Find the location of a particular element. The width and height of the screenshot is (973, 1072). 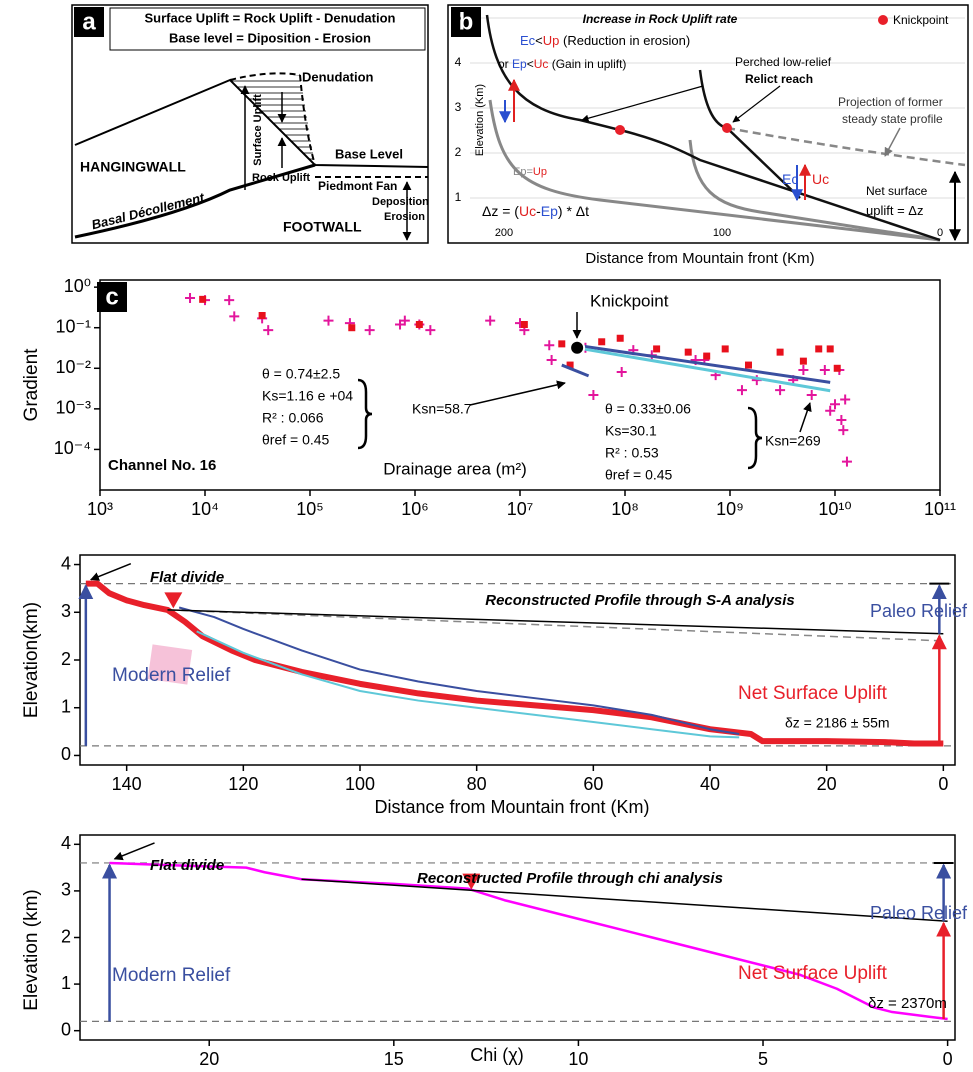

annotation: Knickpoint is located at coordinates (629, 300).